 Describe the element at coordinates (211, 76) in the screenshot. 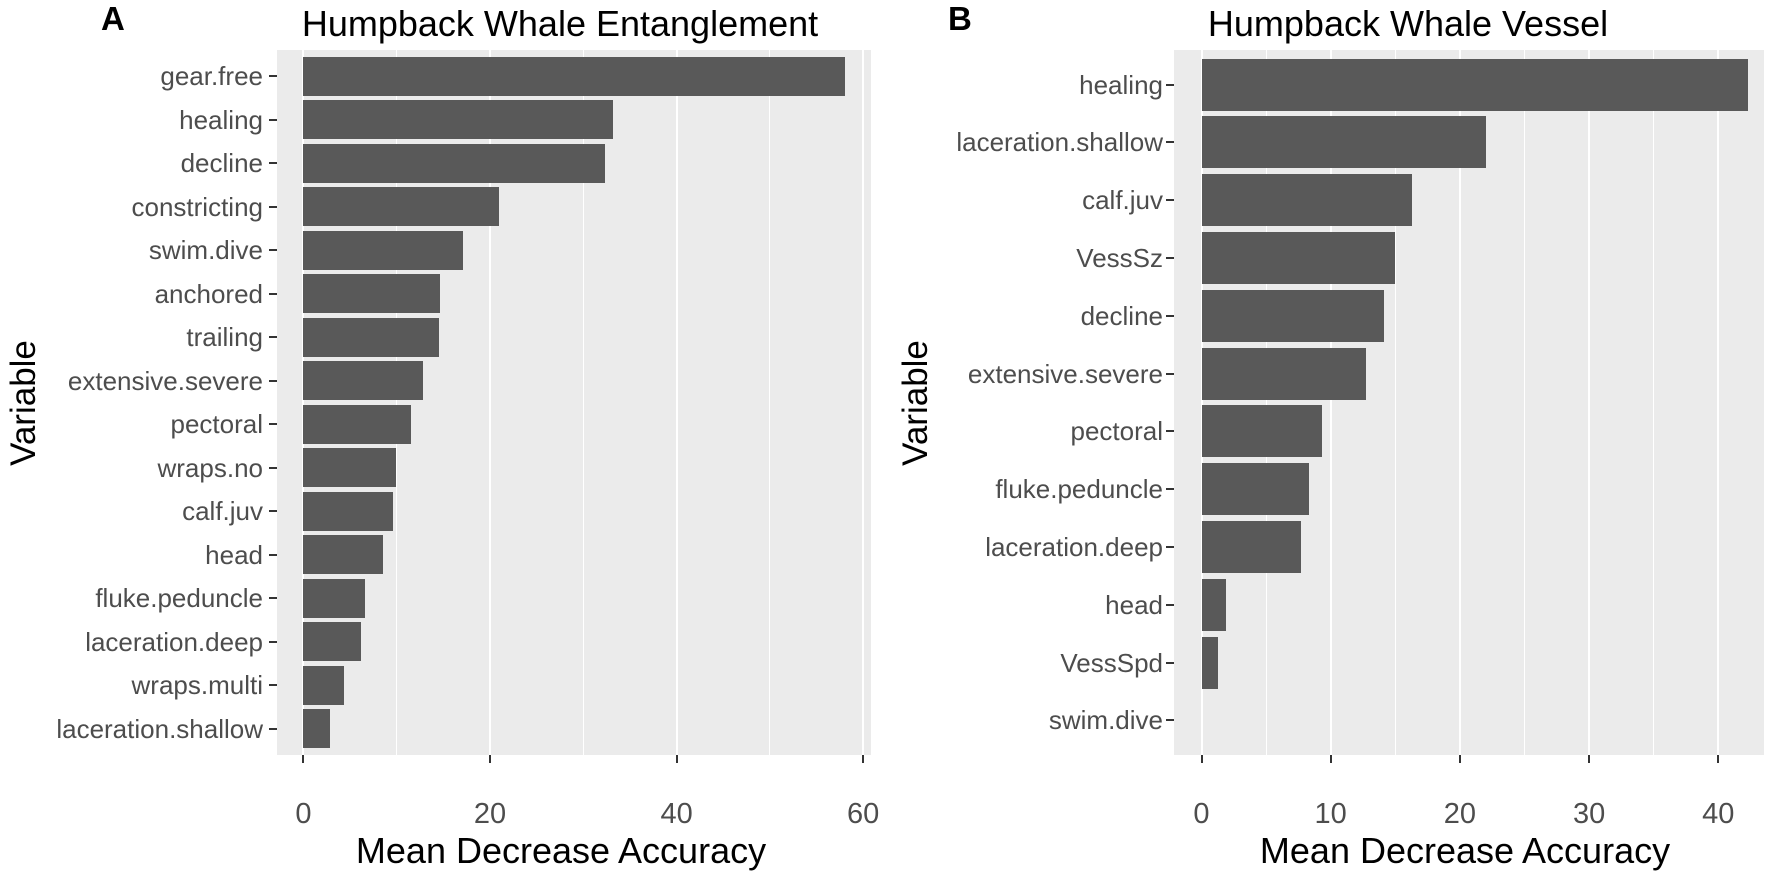

I see `category-label-gear.free: gear.free` at that location.